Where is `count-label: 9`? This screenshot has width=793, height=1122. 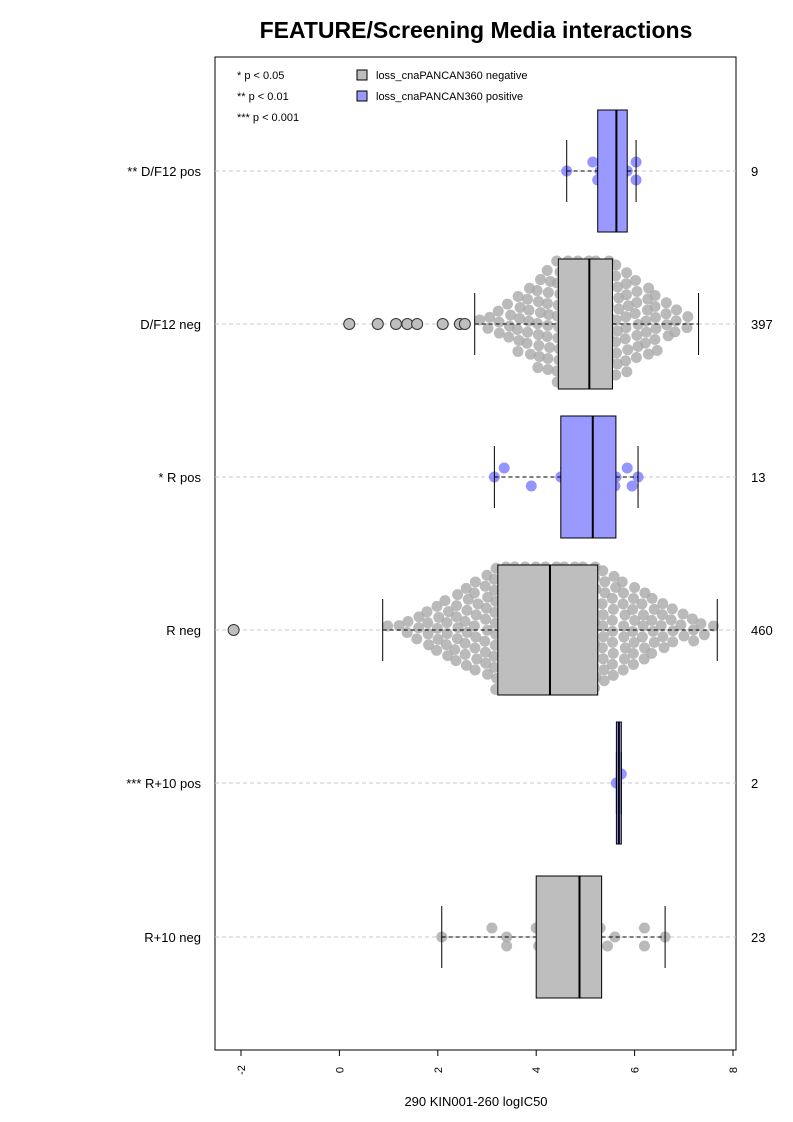
count-label: 9 is located at coordinates (754, 171).